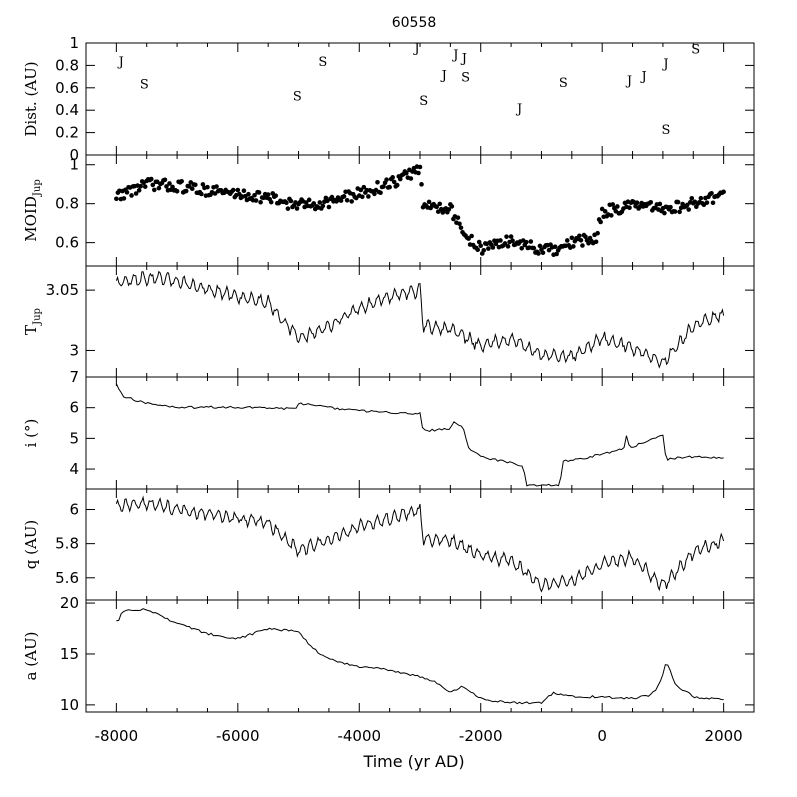 The image size is (797, 797). What do you see at coordinates (69, 654) in the screenshot?
I see `y-tick-label: 15` at bounding box center [69, 654].